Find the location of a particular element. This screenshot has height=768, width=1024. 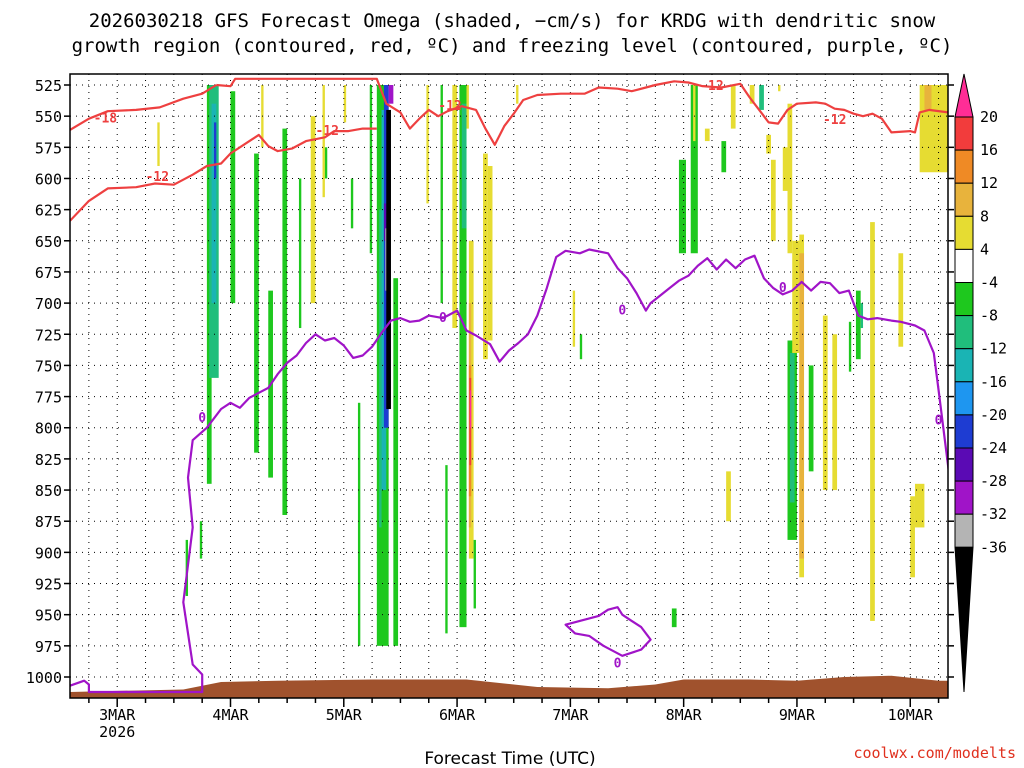

y-tick-label: 600 is located at coordinates (48, 179).